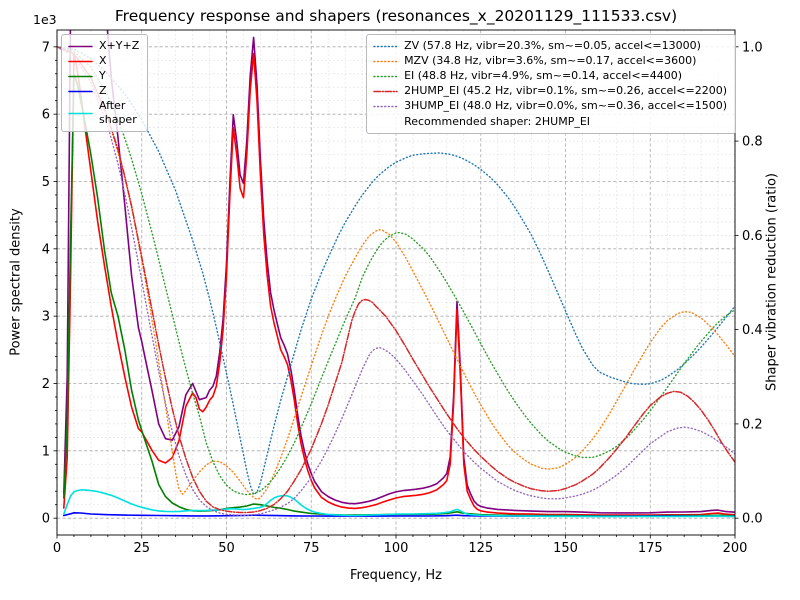 This screenshot has height=600, width=800. Describe the element at coordinates (46, 47) in the screenshot. I see `y-left-tick-label: 7` at that location.